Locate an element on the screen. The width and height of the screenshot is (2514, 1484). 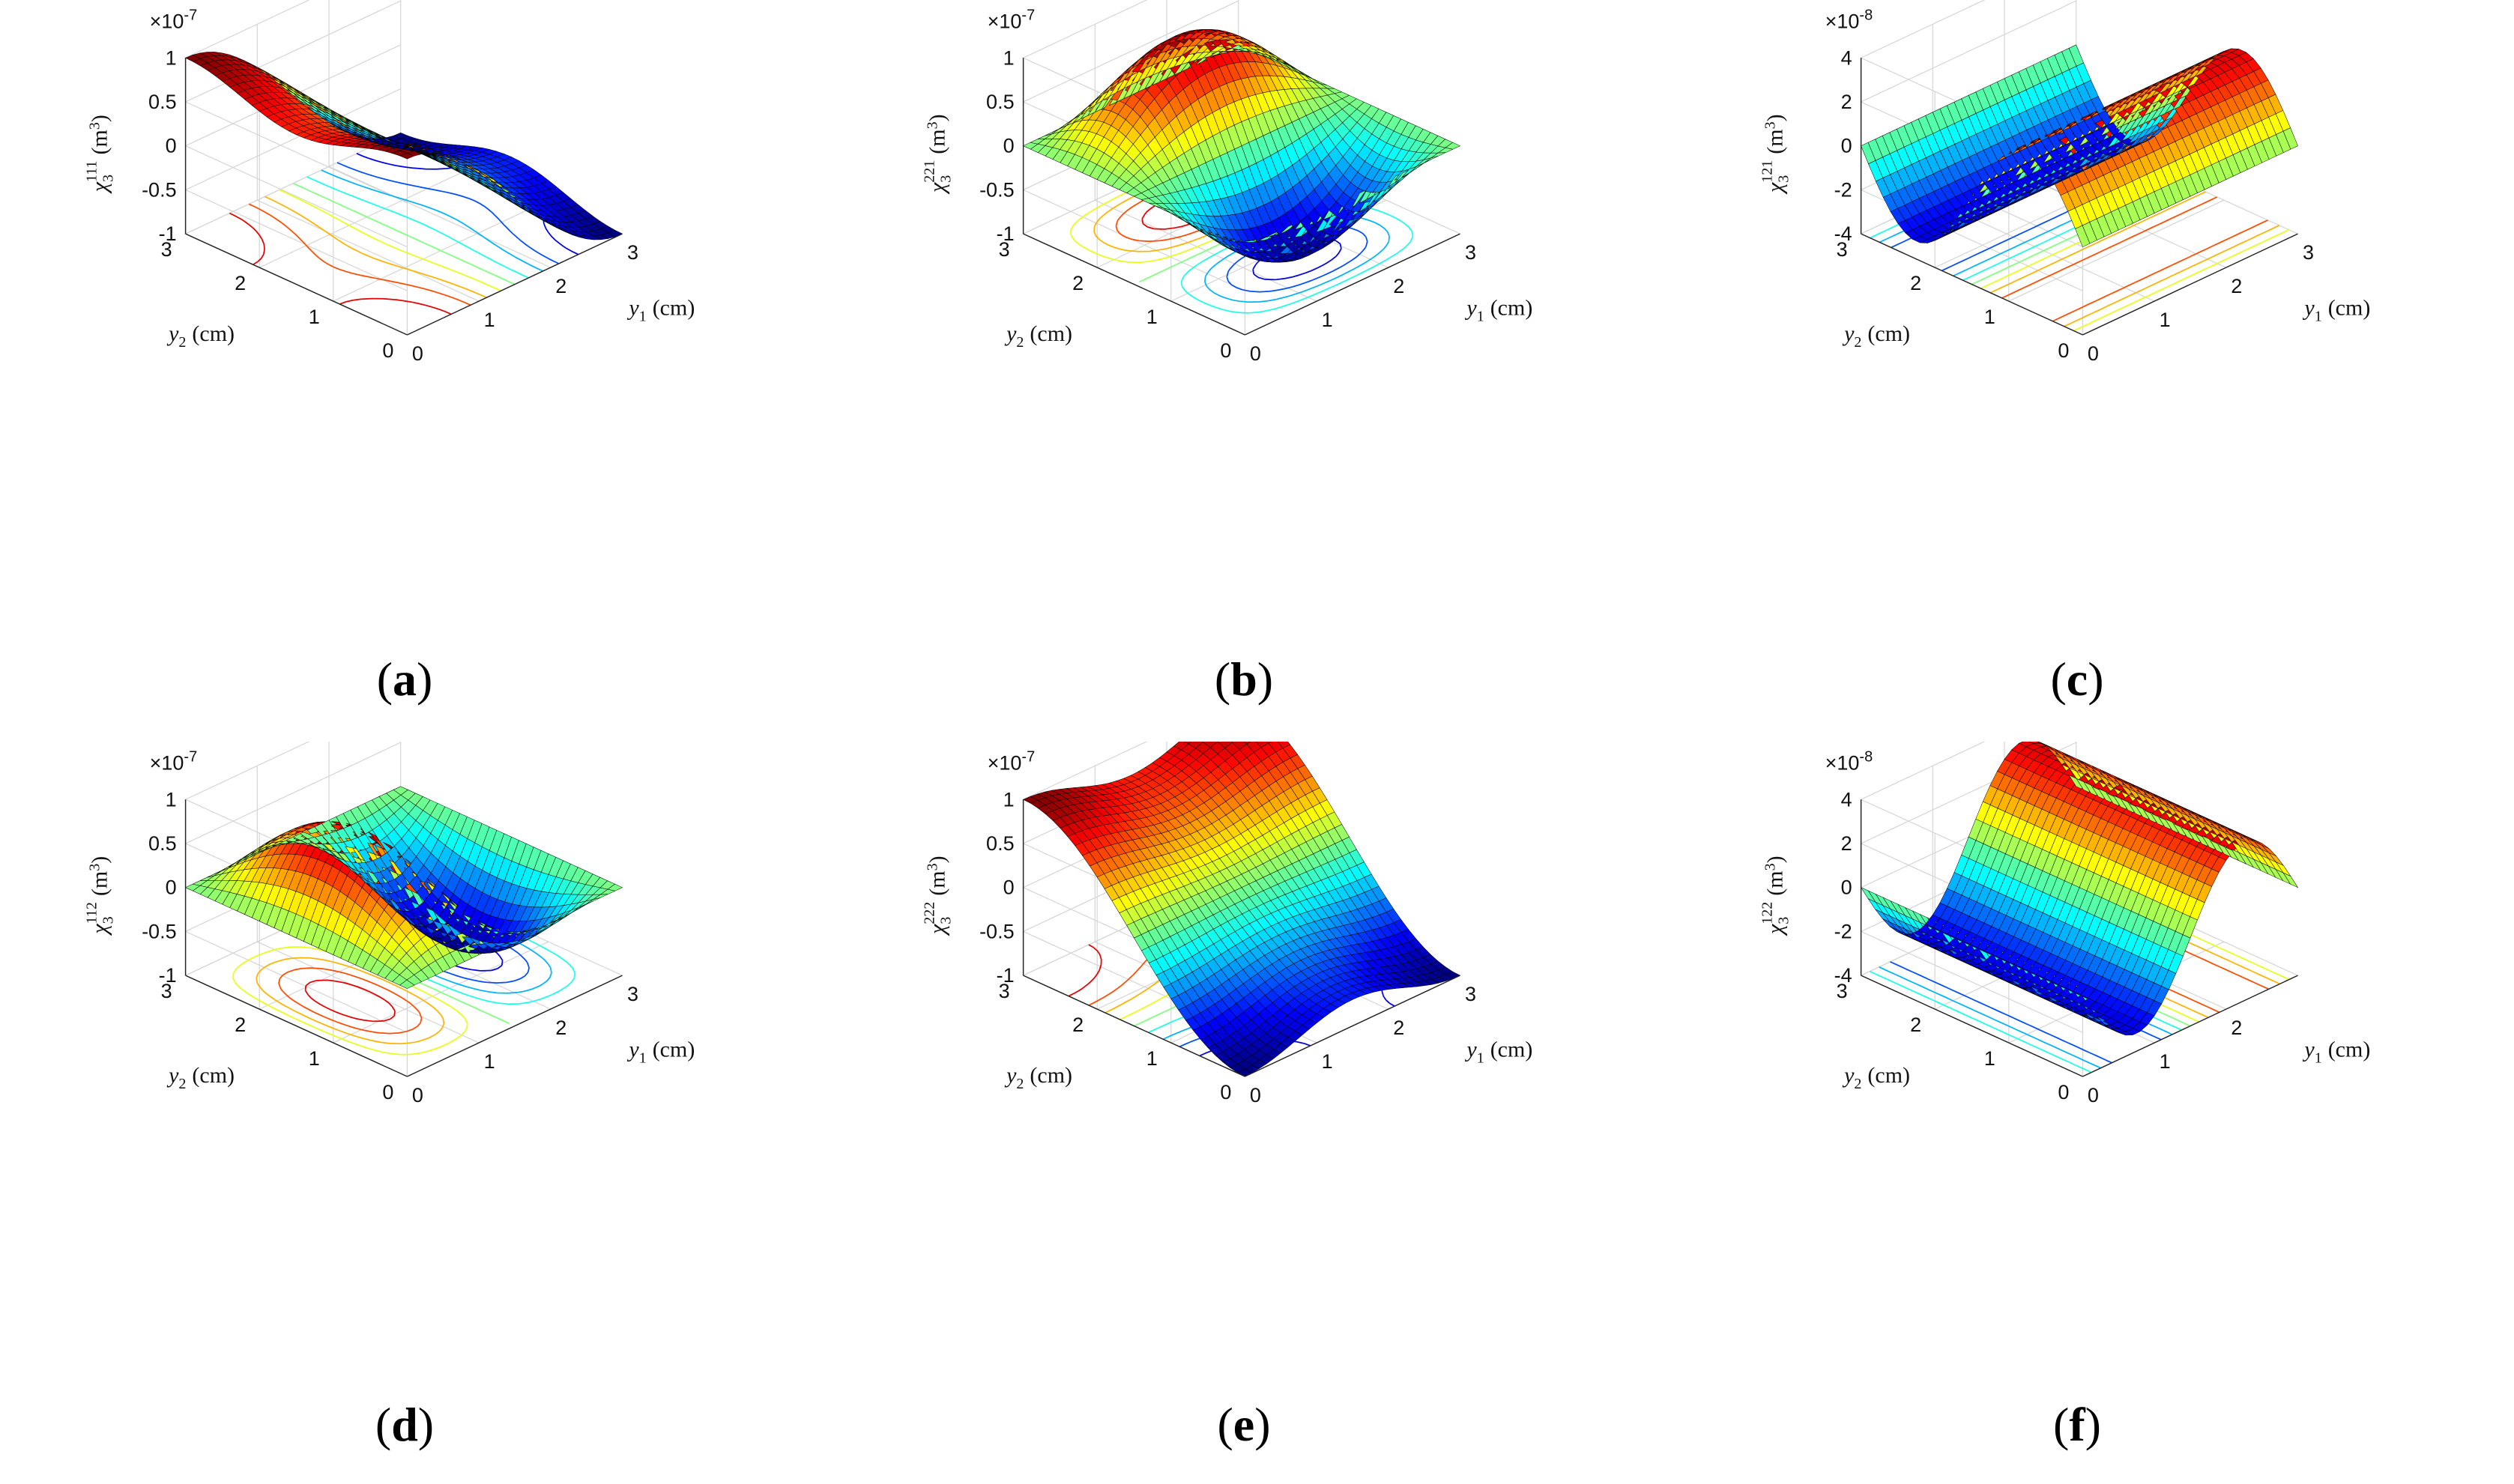
z-tick-label: -2 is located at coordinates (1843, 190).